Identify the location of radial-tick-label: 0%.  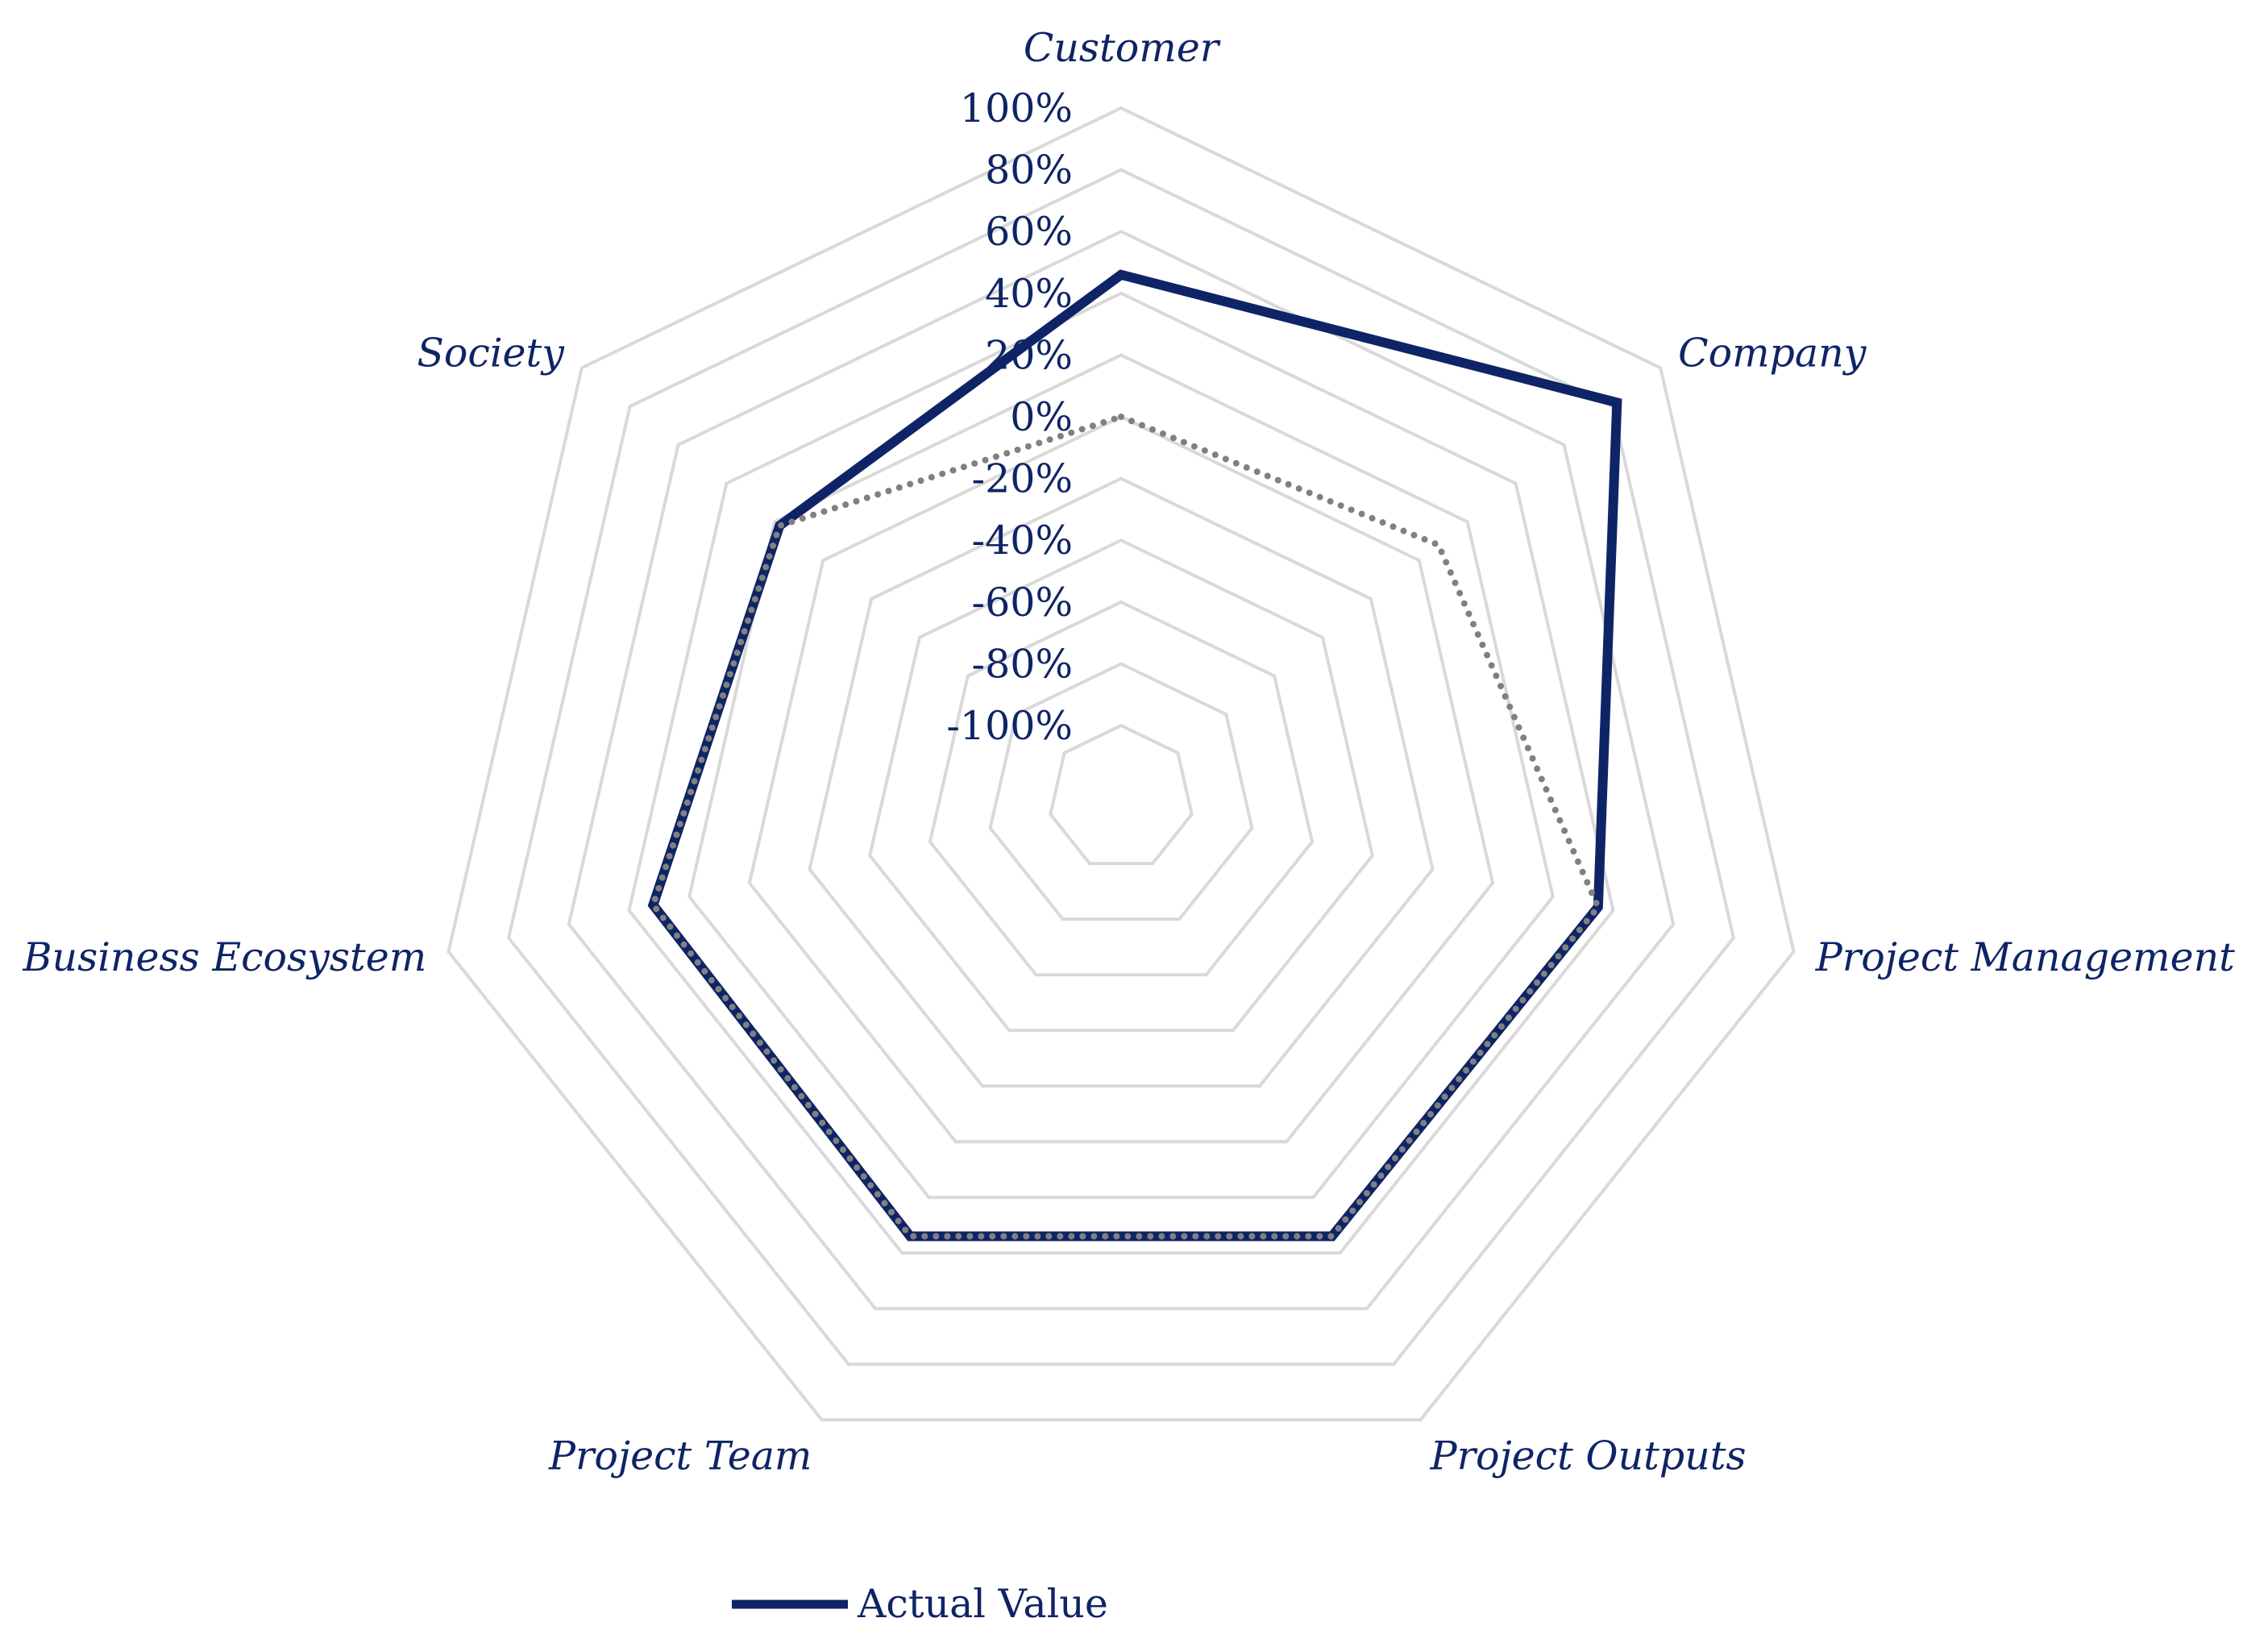
(1041, 417).